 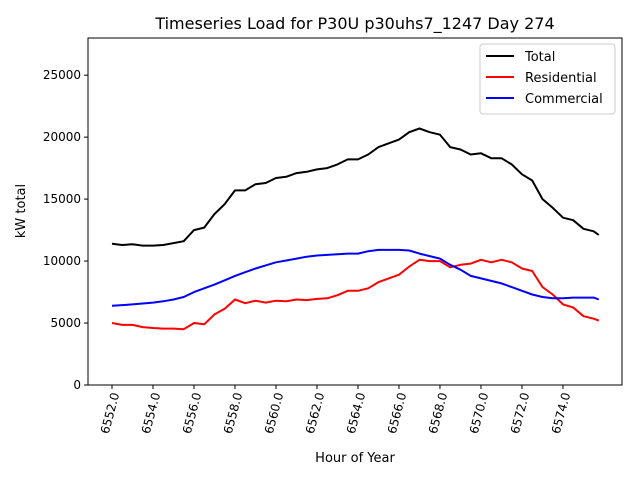 I want to click on x-axis-label: Hour of Year, so click(x=355, y=458).